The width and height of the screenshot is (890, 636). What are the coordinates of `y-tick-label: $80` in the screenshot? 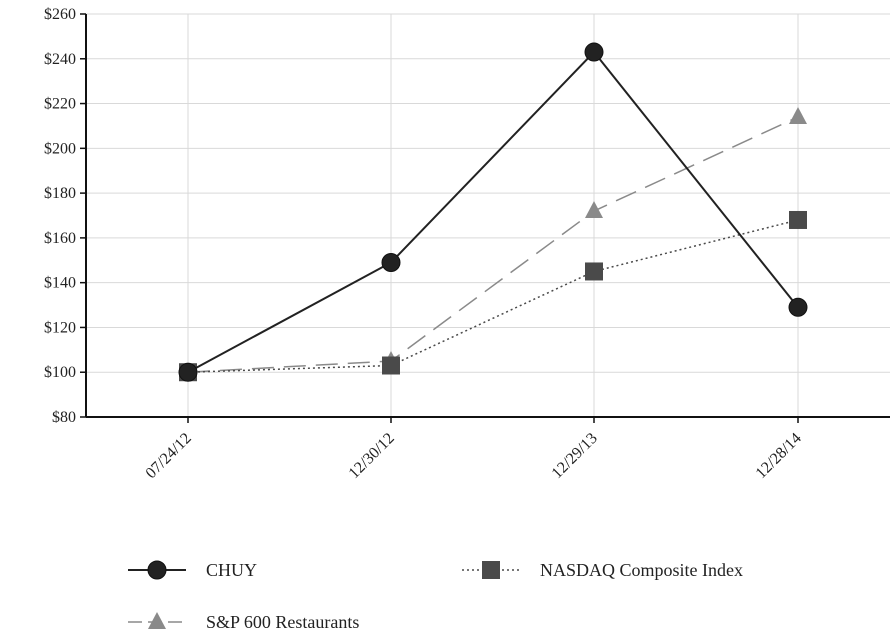 It's located at (64, 417).